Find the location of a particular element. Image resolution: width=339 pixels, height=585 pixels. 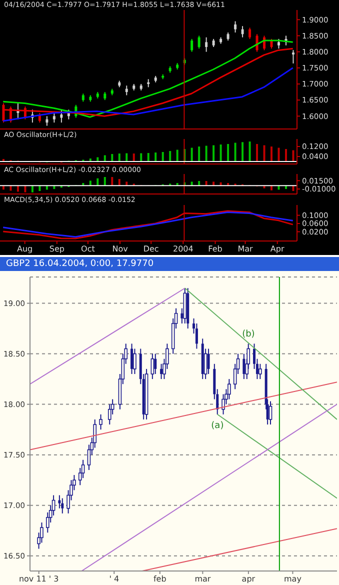

x-tick-label: Oct is located at coordinates (88, 249).